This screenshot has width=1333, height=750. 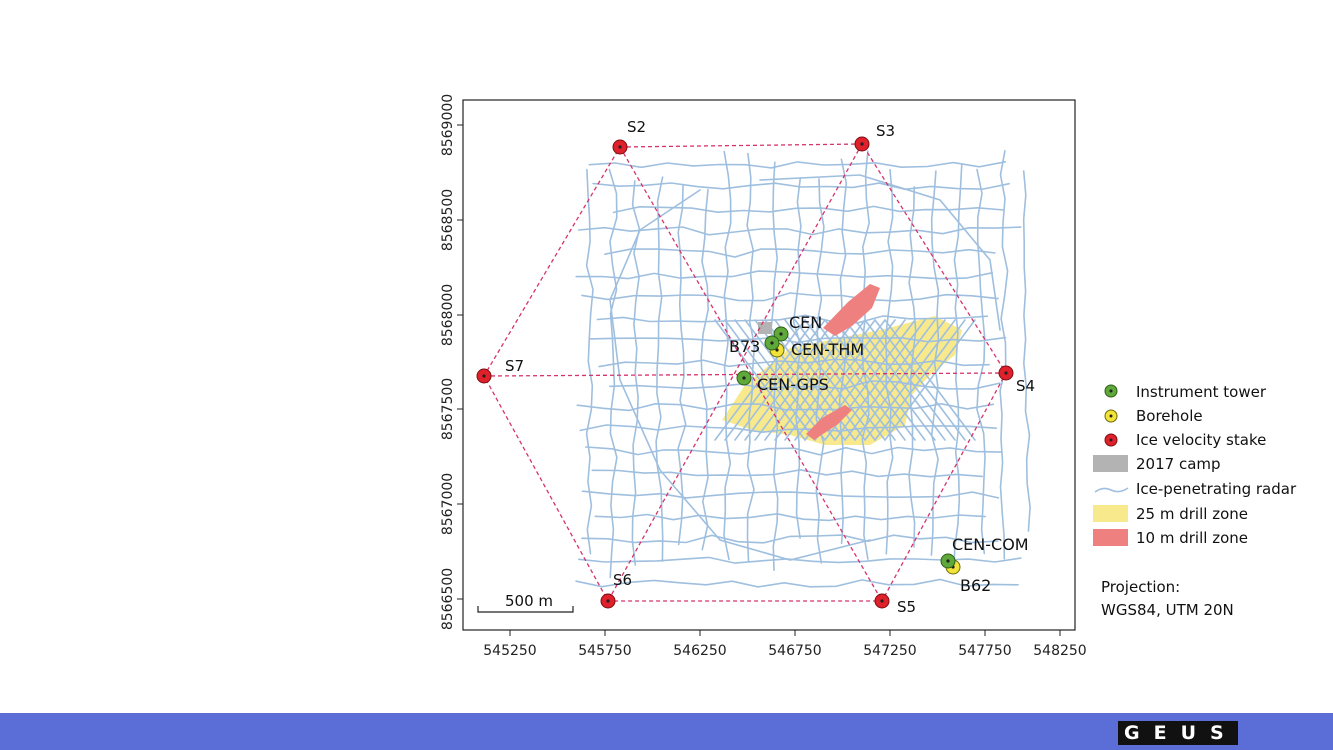 What do you see at coordinates (616, 590) in the screenshot?
I see `stake-s6: S6` at bounding box center [616, 590].